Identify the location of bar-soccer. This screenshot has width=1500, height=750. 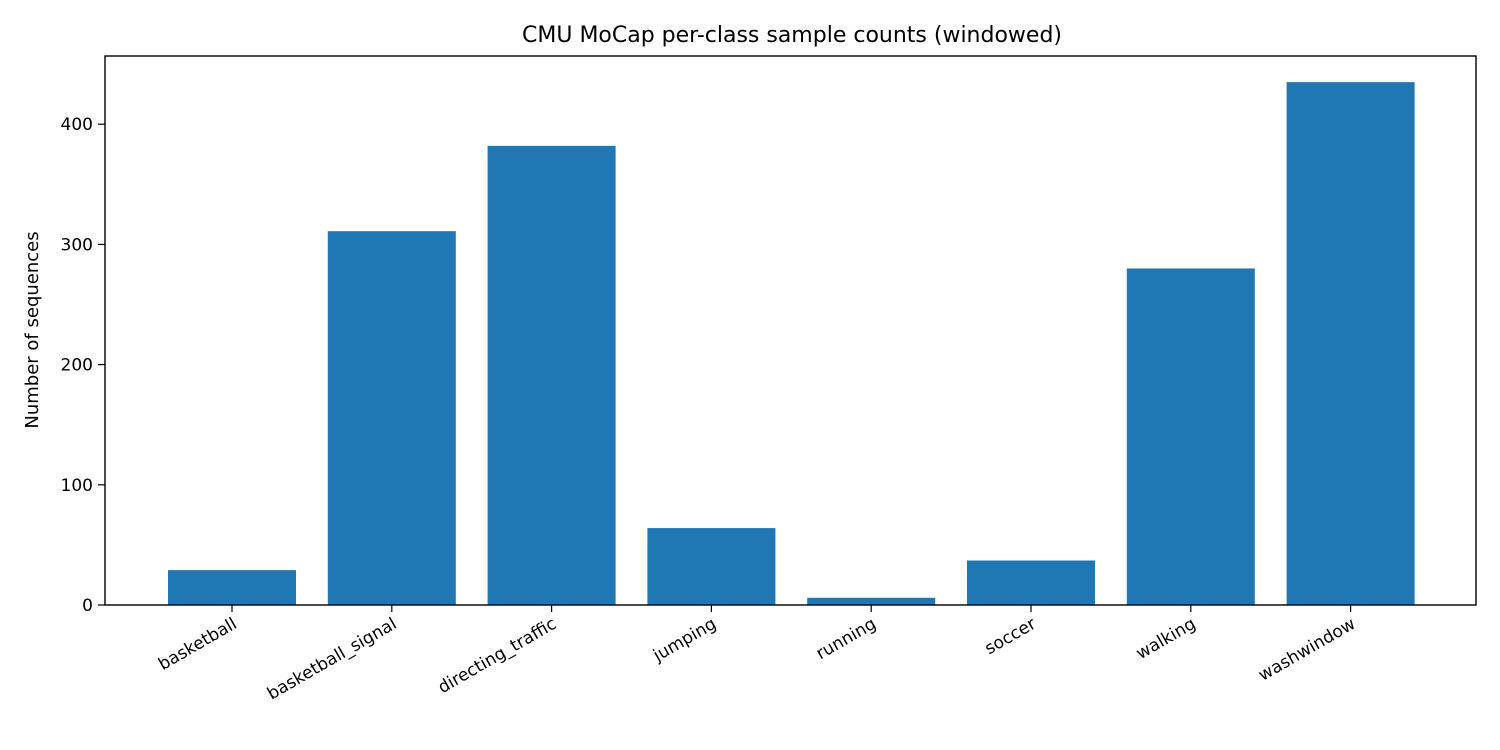
(1031, 582).